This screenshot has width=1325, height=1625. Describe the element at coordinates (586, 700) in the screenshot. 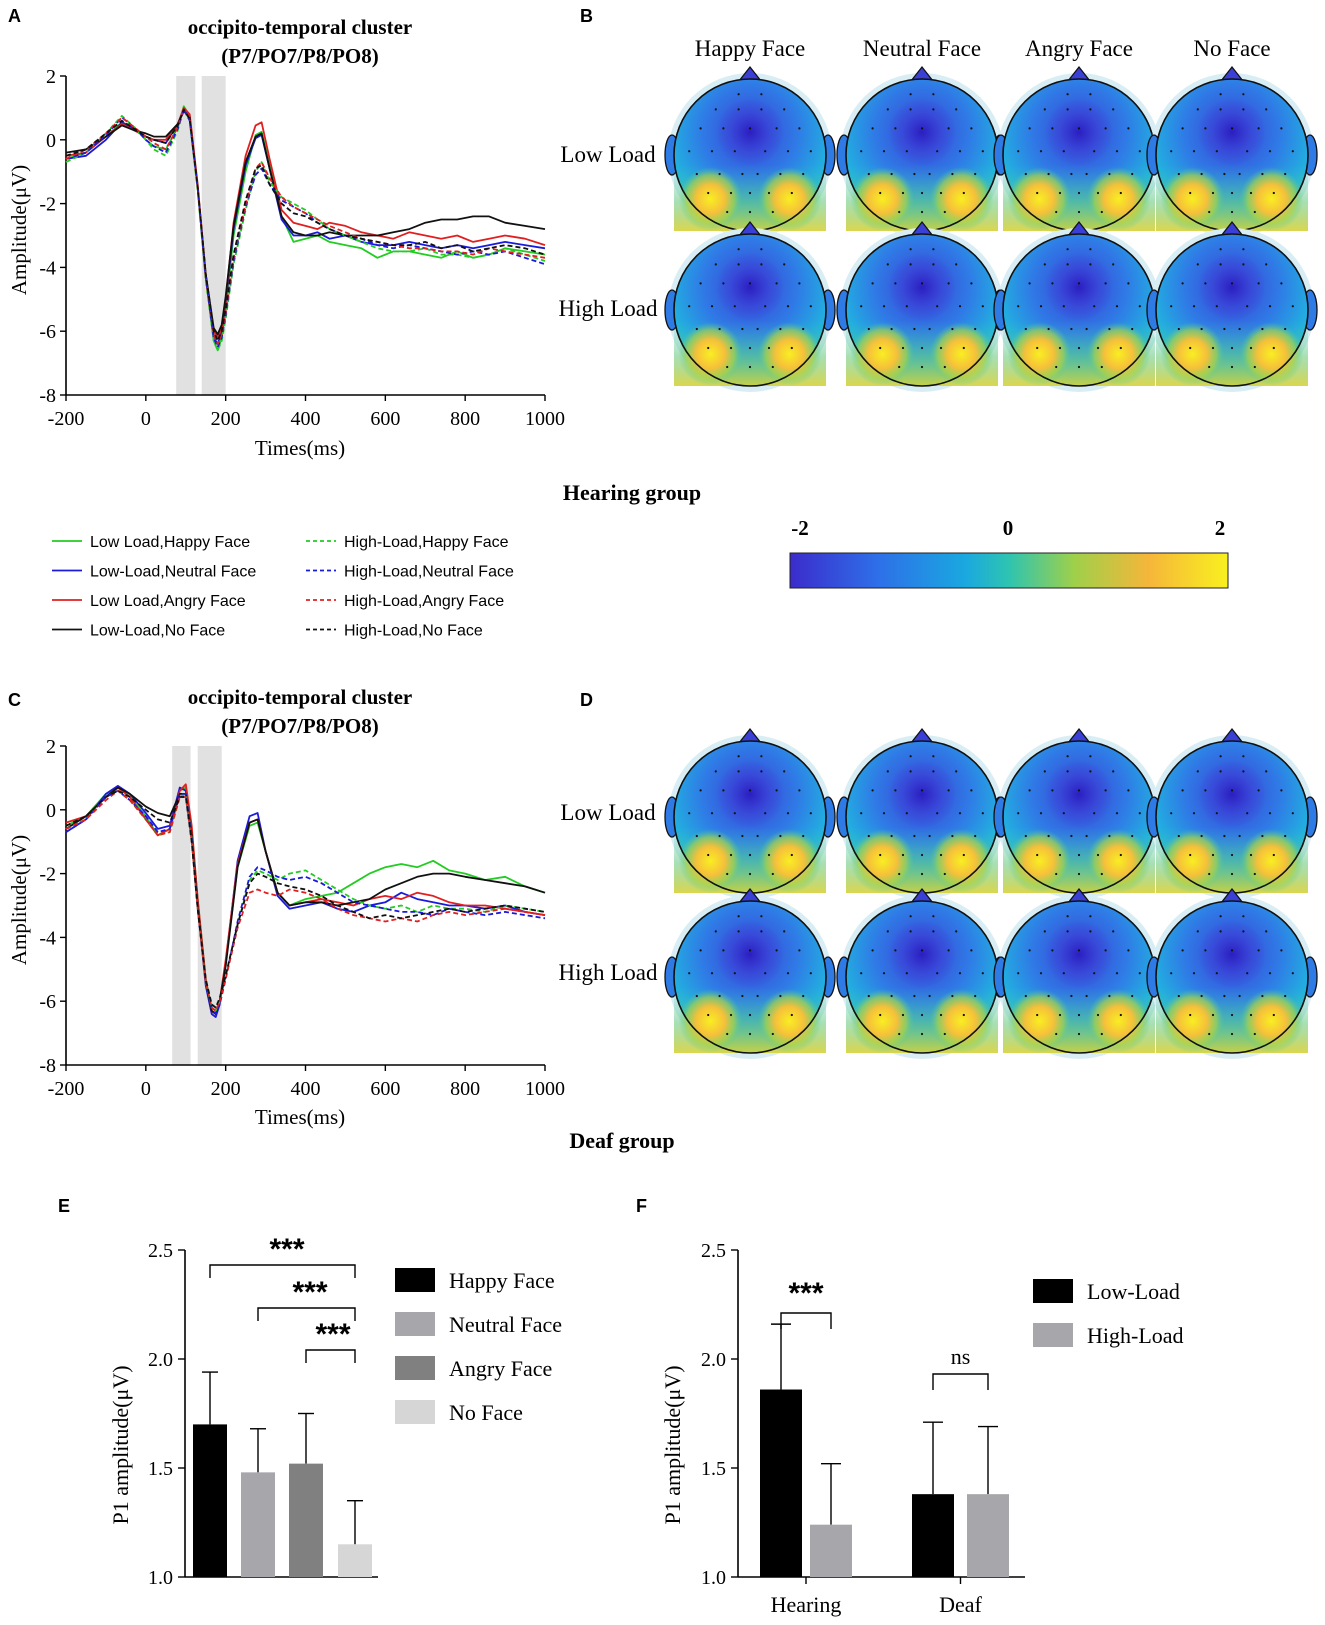

I see `panel-label-d: D` at that location.